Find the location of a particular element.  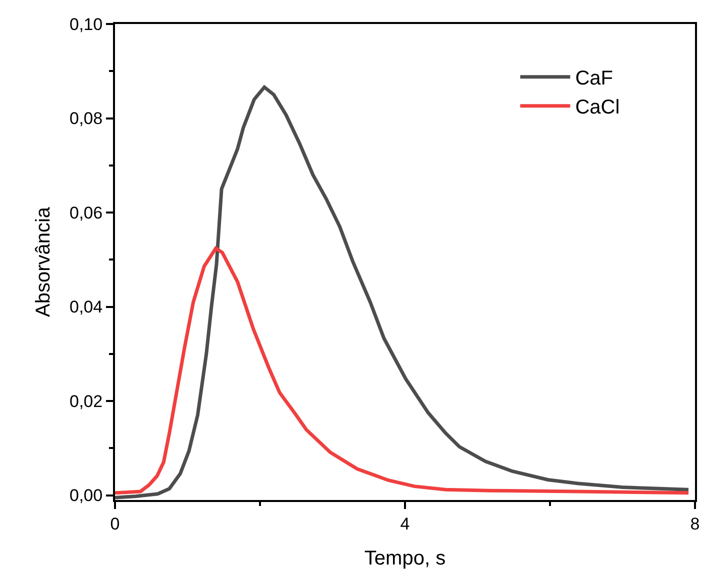

x-axis-title: Tempo, s is located at coordinates (405, 558).